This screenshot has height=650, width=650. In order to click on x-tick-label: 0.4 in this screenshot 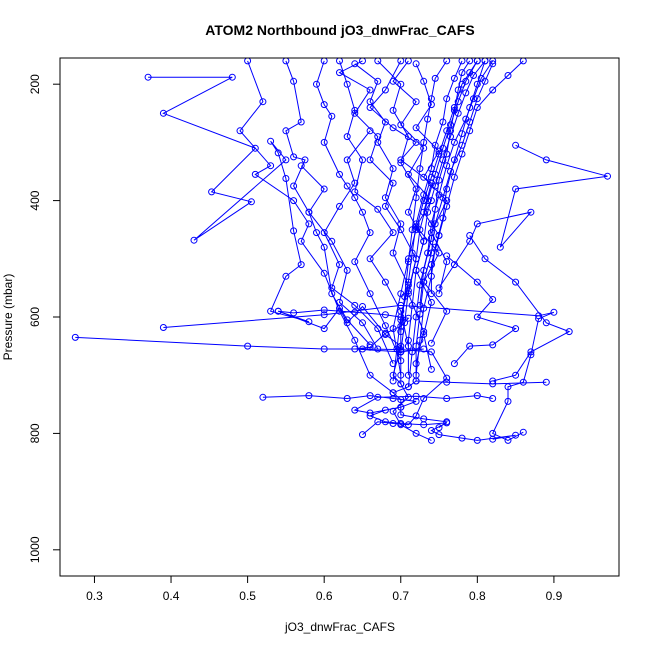, I will do `click(171, 596)`.